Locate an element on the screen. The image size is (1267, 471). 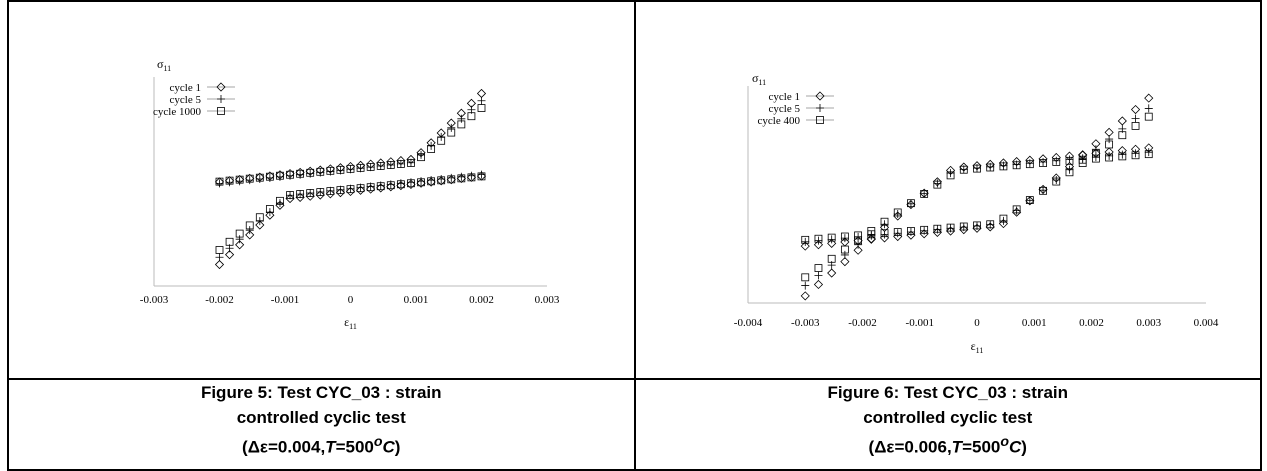
x-axis-label: ε11 is located at coordinates (976, 347).